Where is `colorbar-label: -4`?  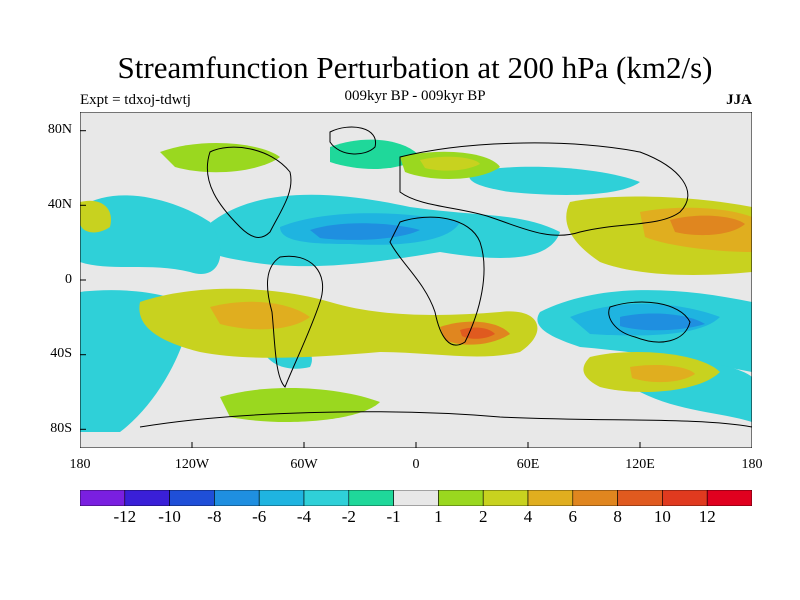
colorbar-label: -4 is located at coordinates (304, 516).